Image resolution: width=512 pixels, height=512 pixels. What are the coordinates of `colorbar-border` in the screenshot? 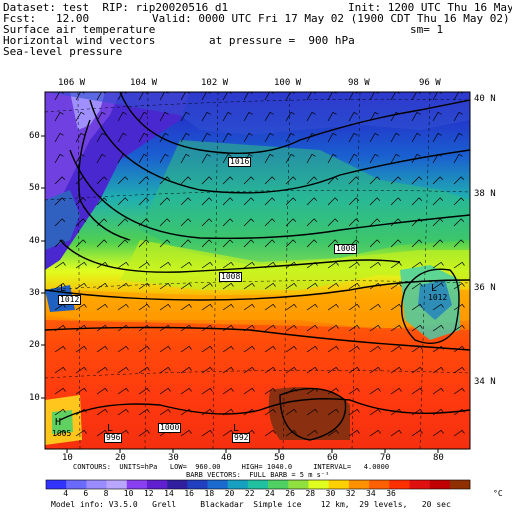 It's located at (258, 484).